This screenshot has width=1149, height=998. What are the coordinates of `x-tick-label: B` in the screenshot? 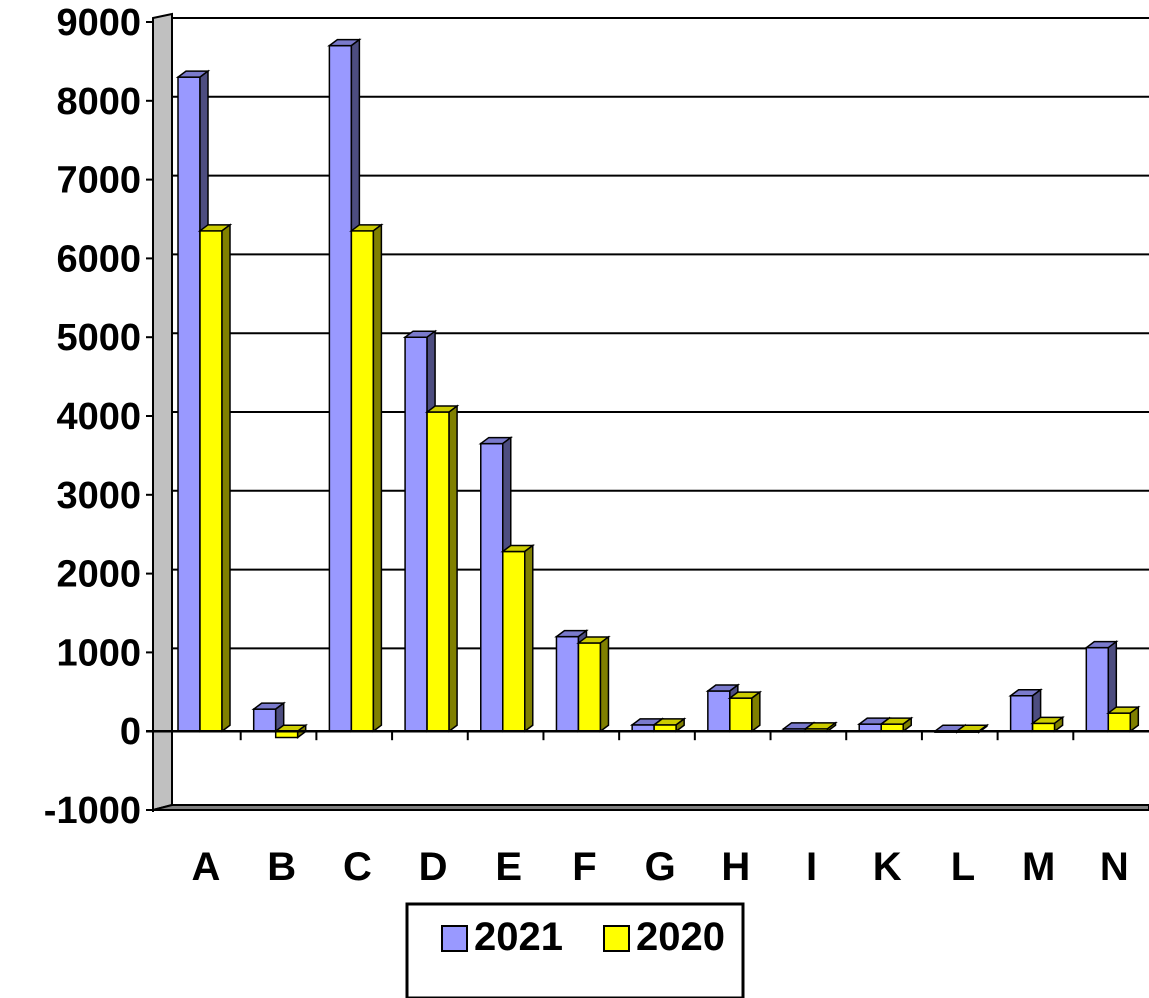 It's located at (281, 867).